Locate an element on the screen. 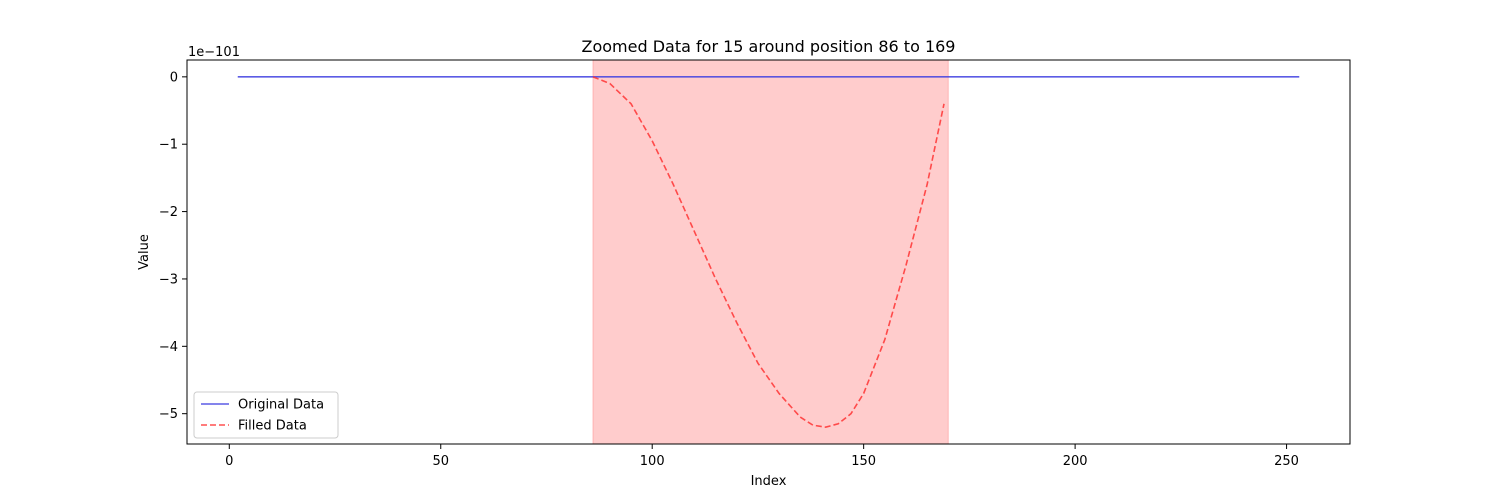  legend: Original Data Filled Data is located at coordinates (266, 415).